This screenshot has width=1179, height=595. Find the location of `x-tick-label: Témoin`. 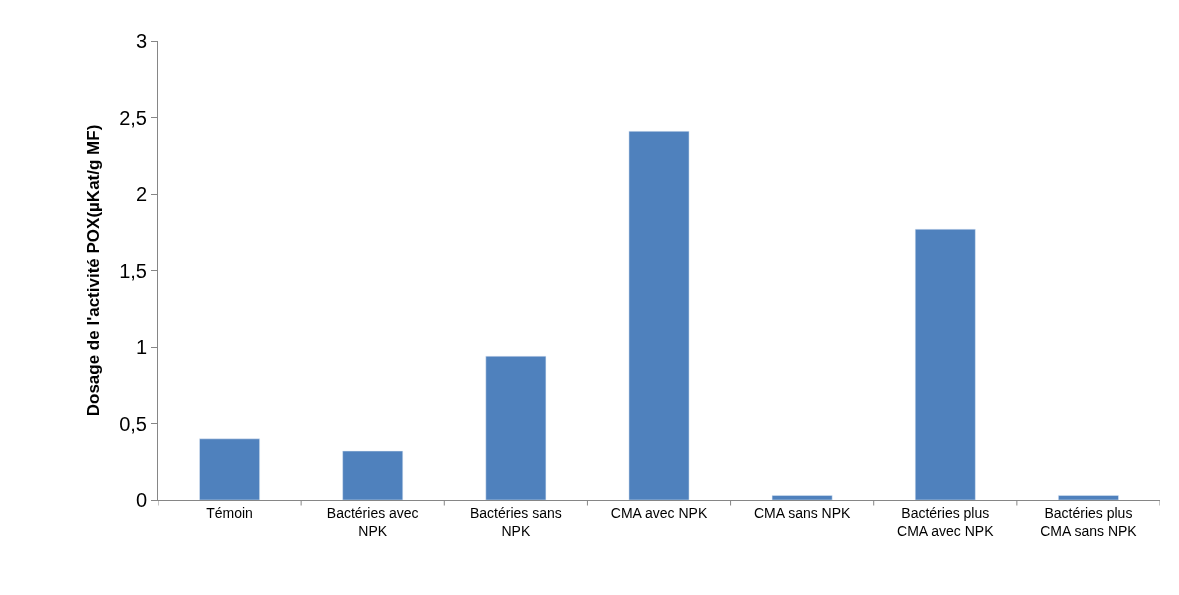

x-tick-label: Témoin is located at coordinates (229, 512).